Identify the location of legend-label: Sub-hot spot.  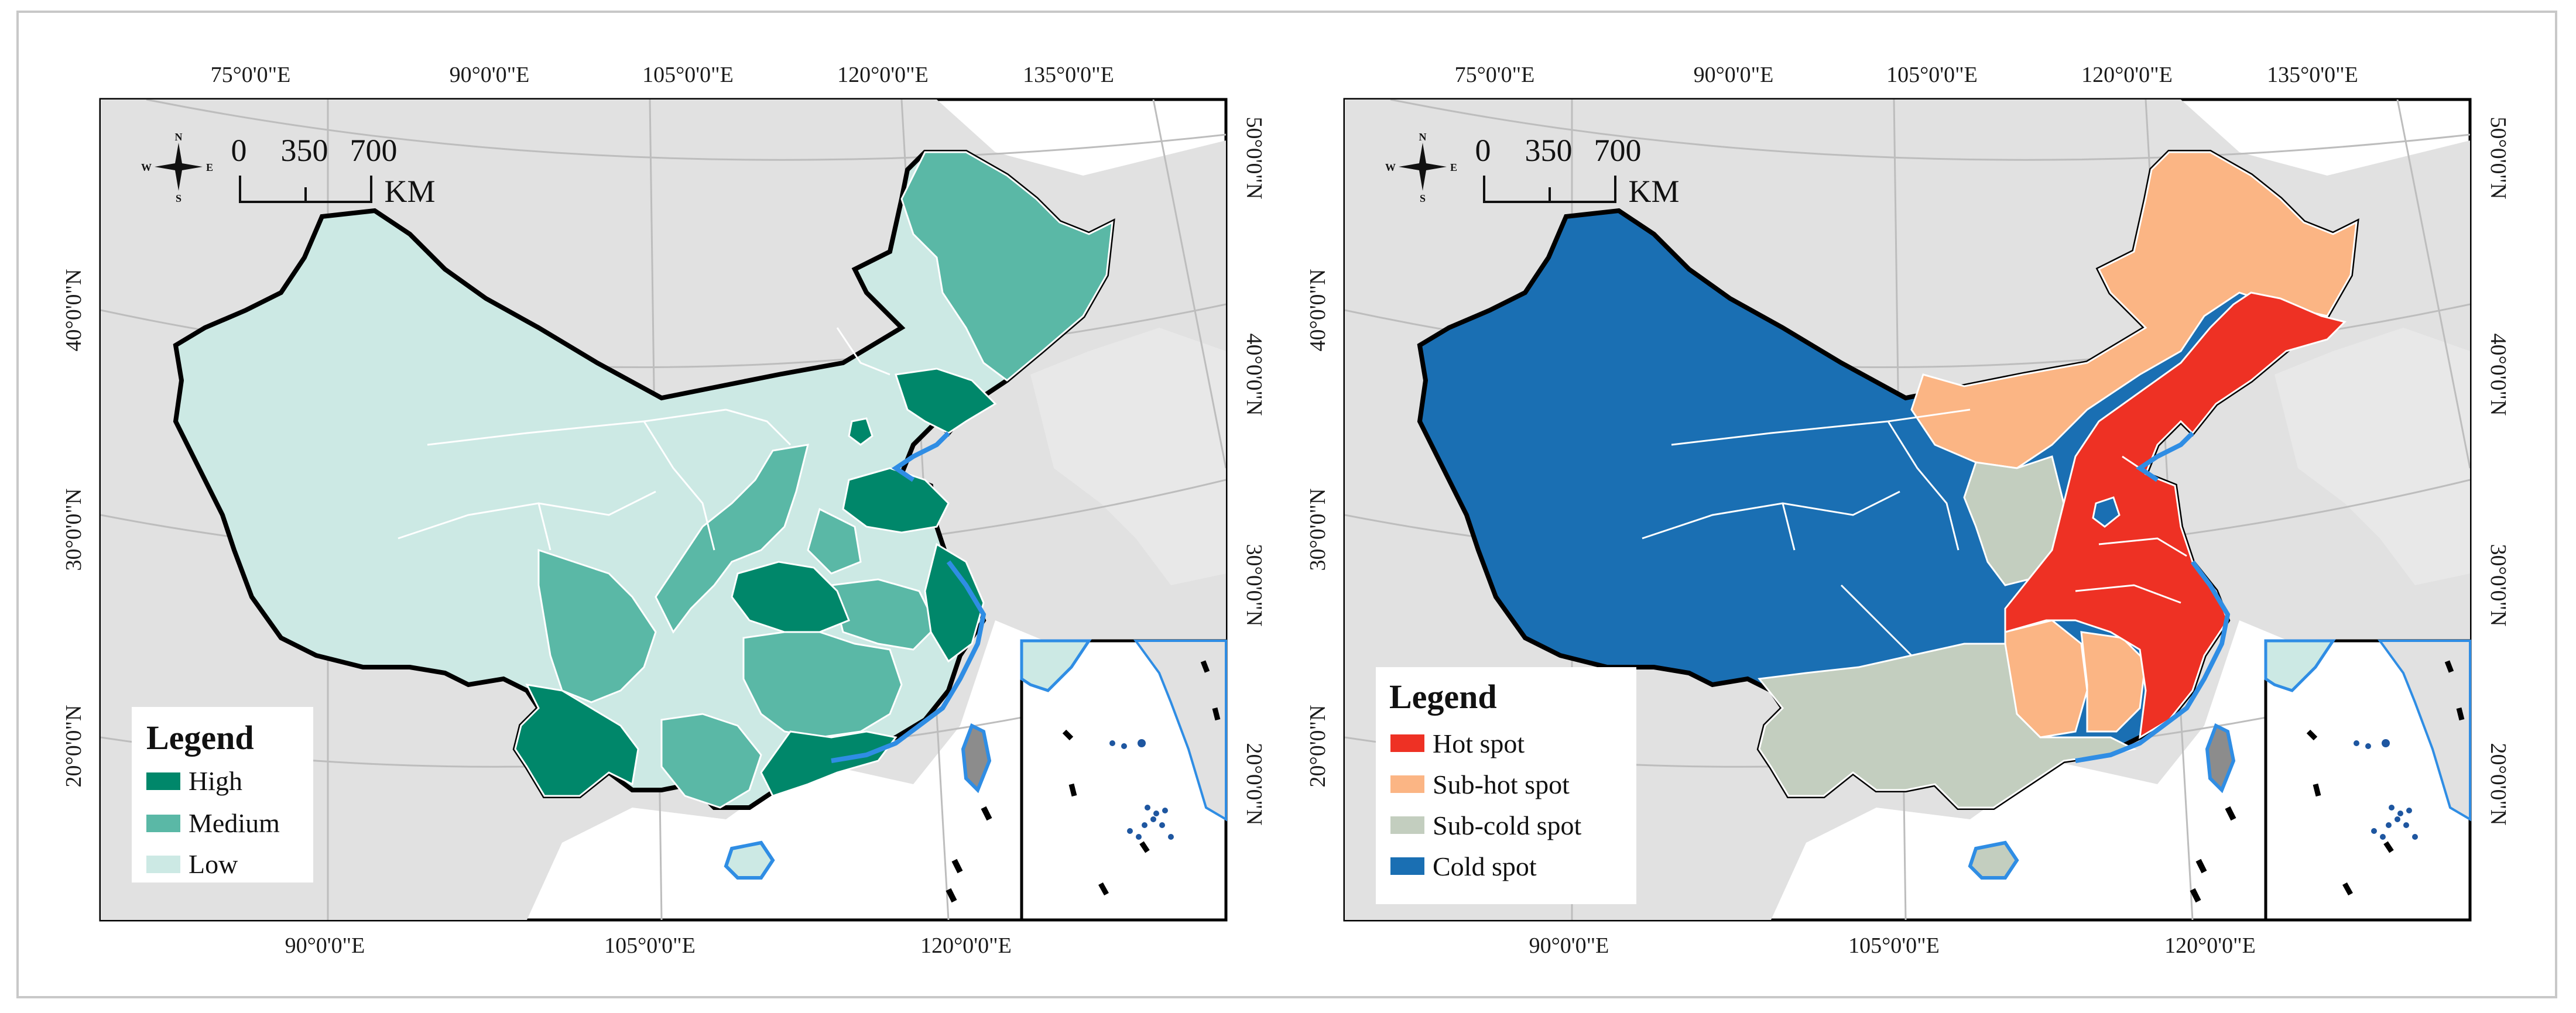
(1502, 784).